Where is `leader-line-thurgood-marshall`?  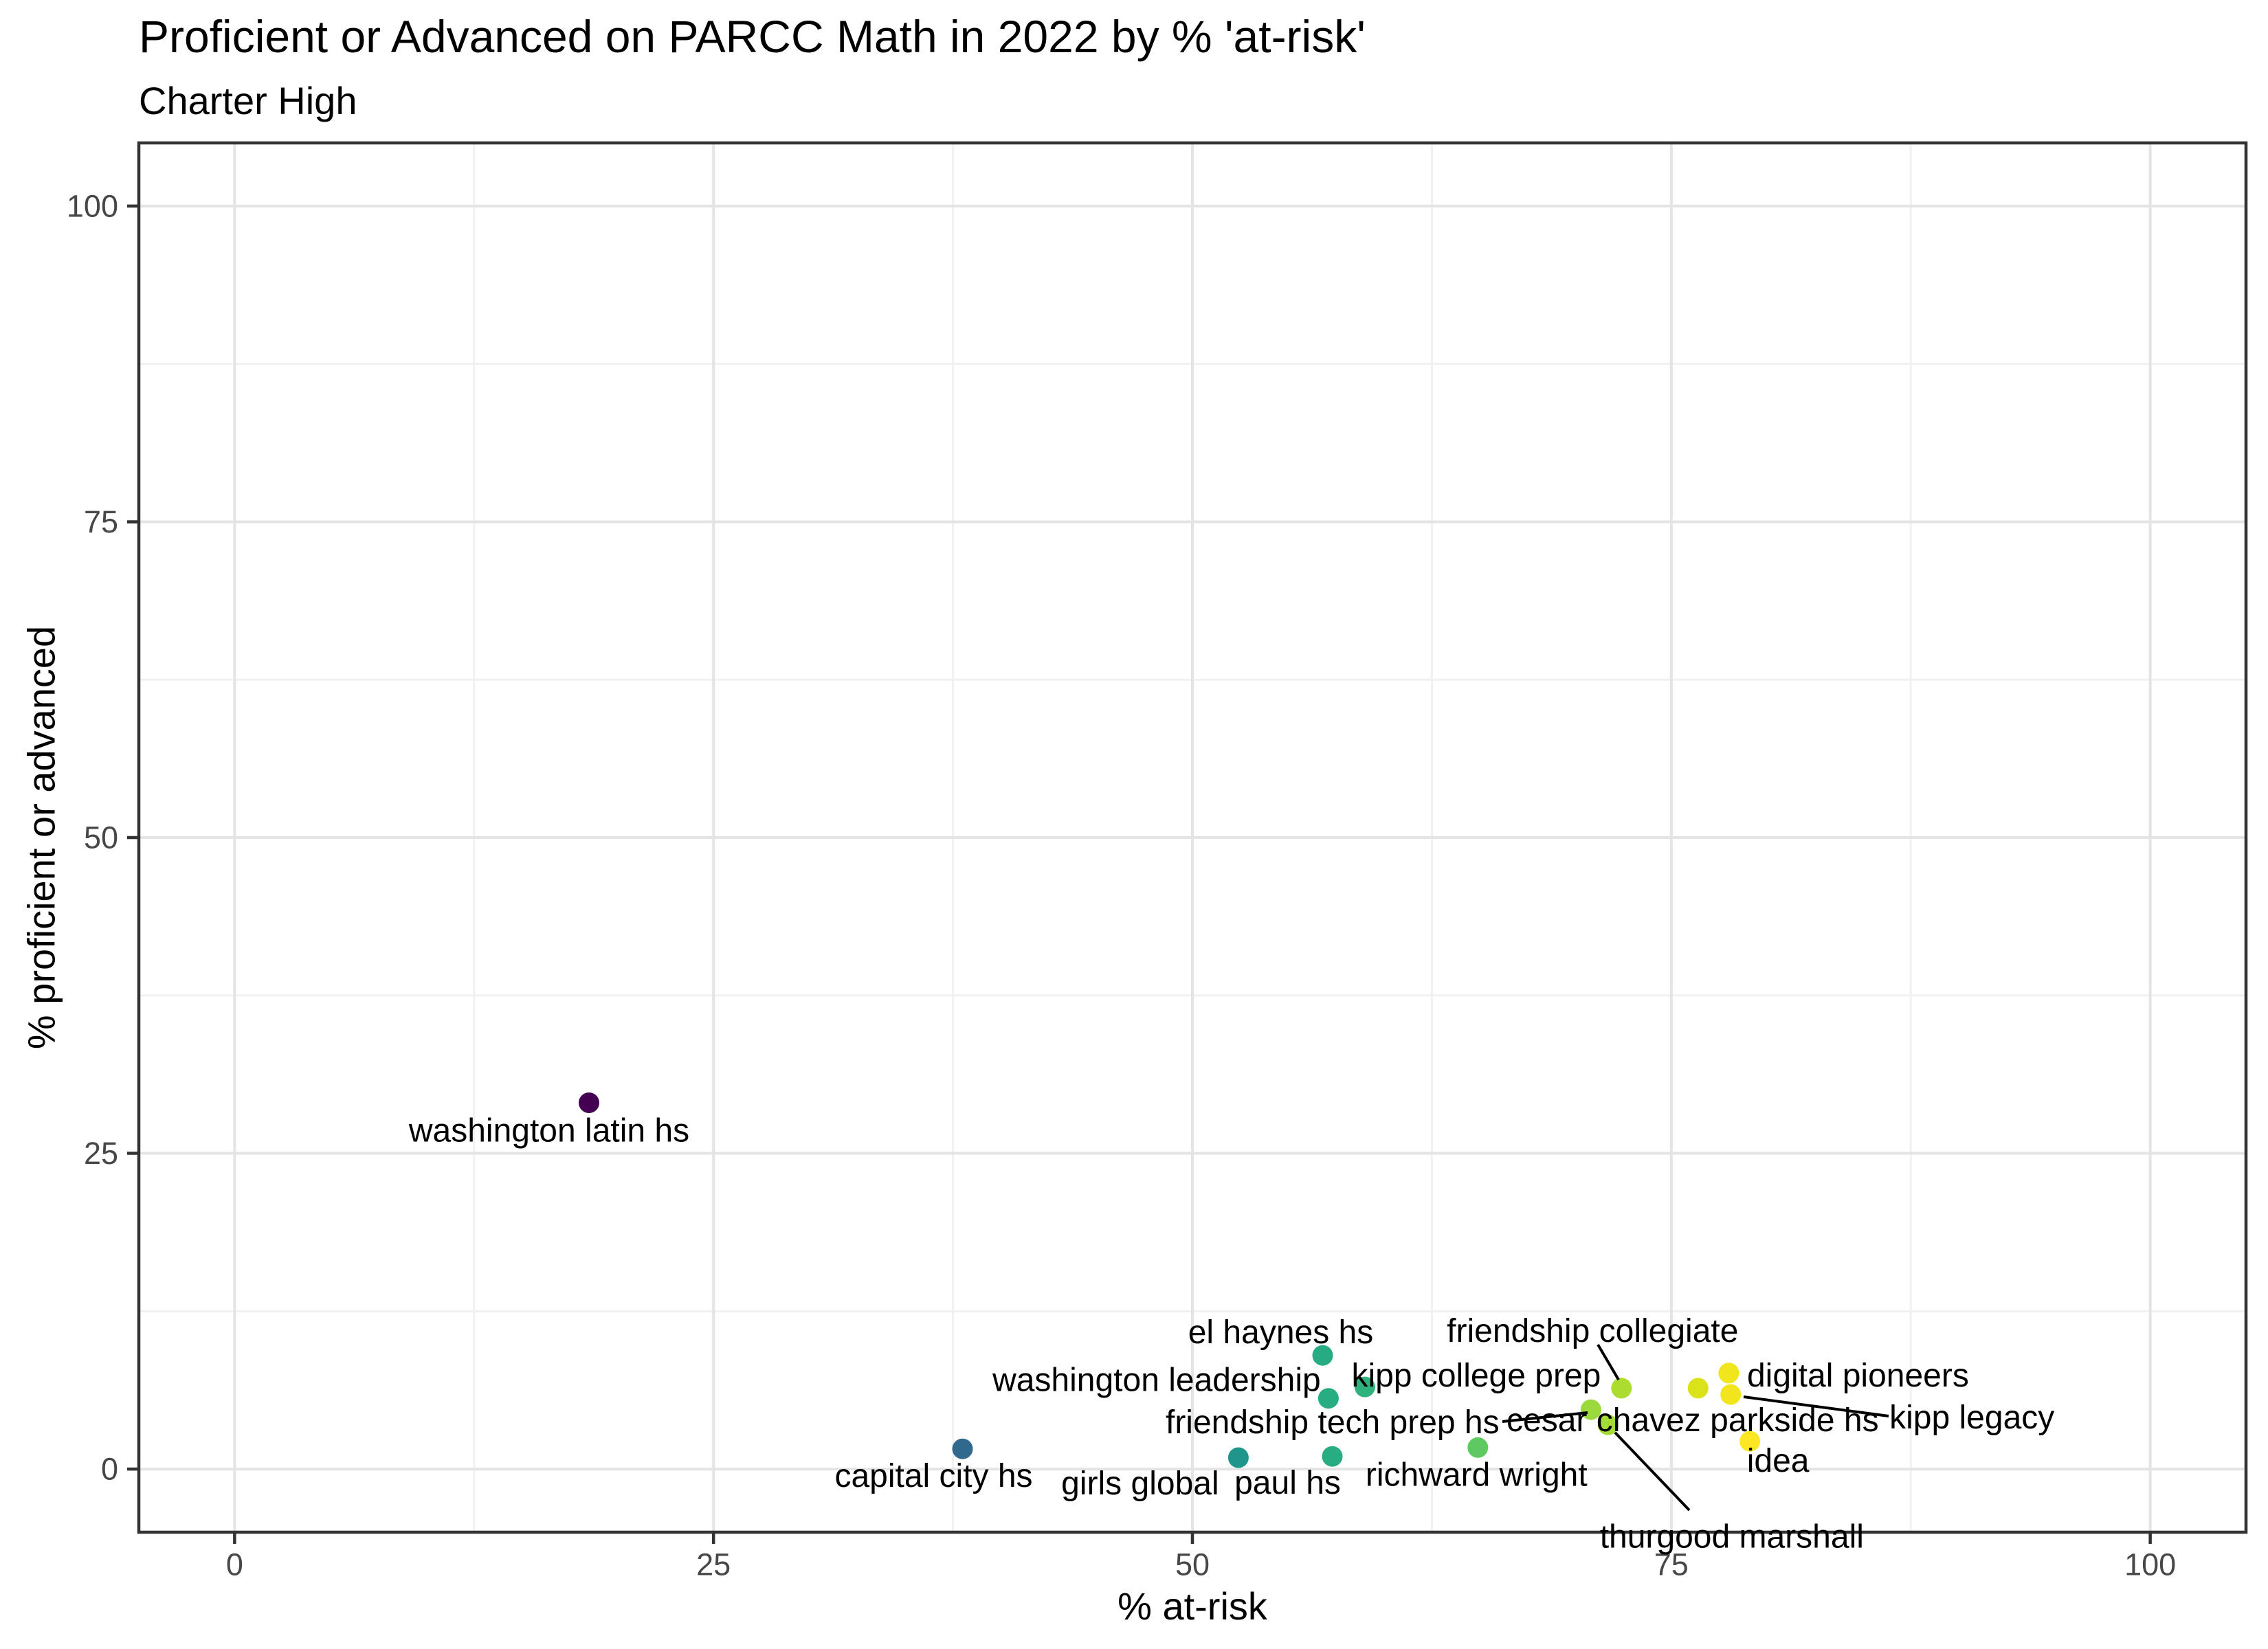
leader-line-thurgood-marshall is located at coordinates (1652, 1471).